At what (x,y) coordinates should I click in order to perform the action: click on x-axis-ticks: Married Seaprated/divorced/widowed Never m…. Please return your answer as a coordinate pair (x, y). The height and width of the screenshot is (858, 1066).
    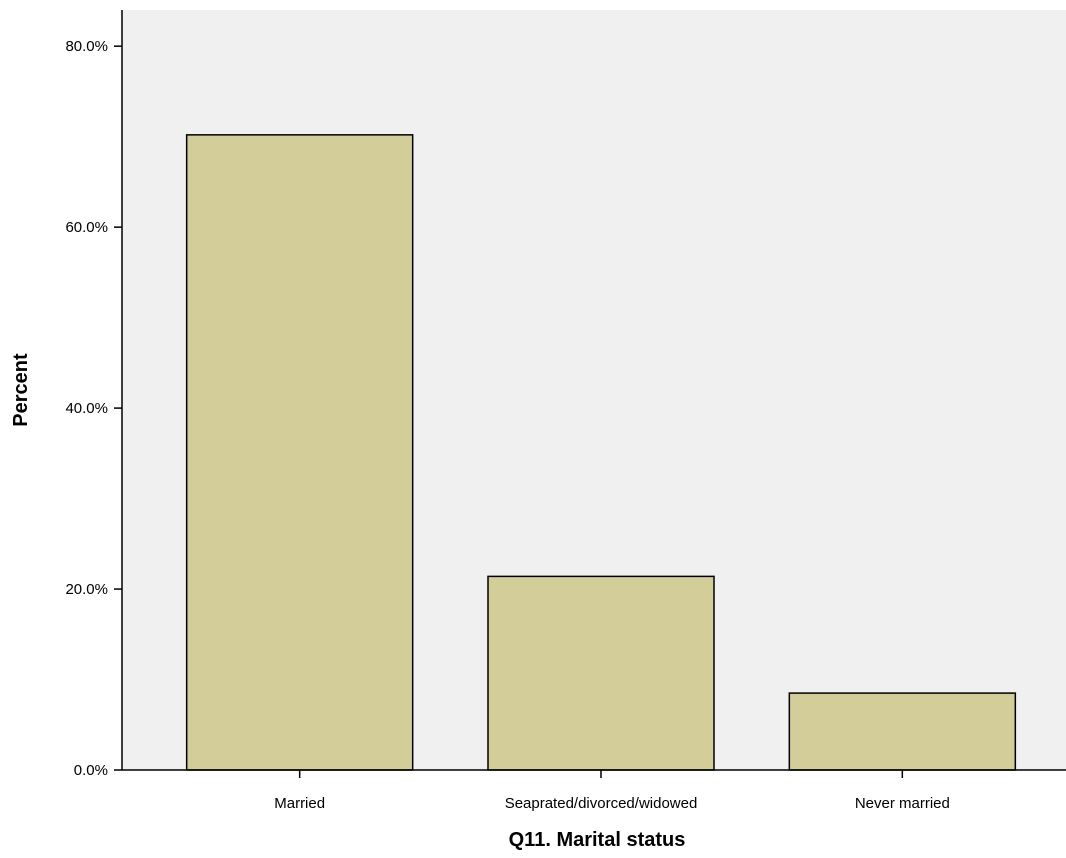
    Looking at the image, I should click on (612, 791).